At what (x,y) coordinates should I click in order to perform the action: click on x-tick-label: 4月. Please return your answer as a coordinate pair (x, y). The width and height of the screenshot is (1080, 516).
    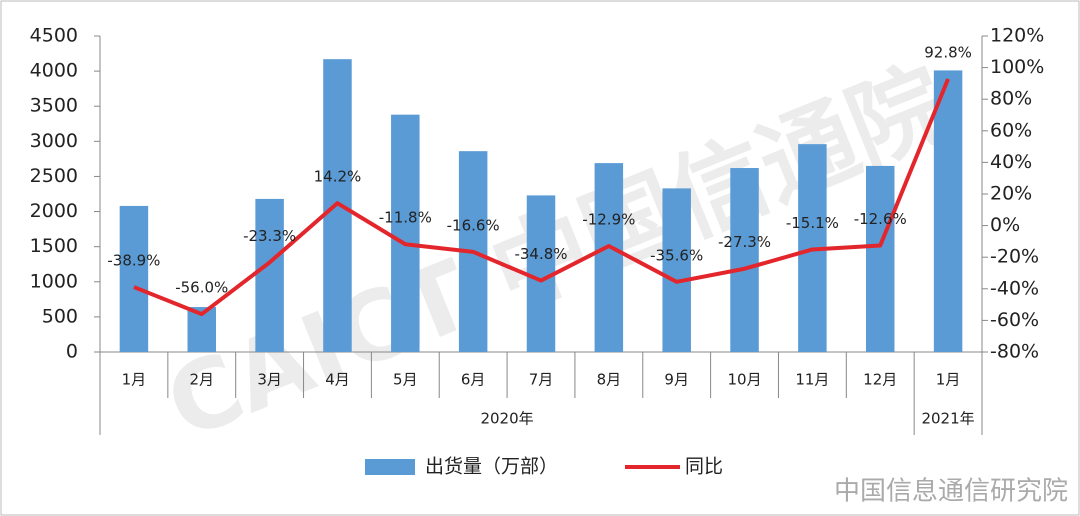
    Looking at the image, I should click on (337, 380).